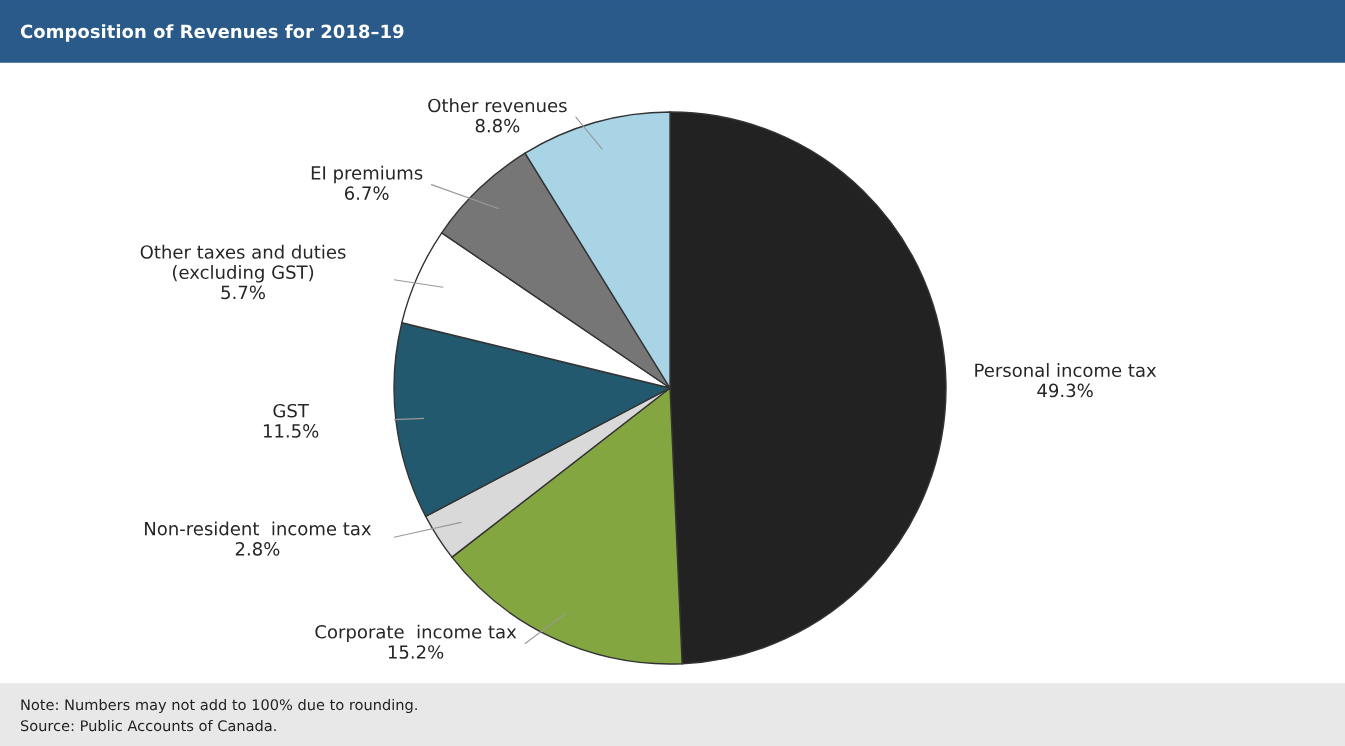 The image size is (1345, 746). What do you see at coordinates (291, 410) in the screenshot?
I see `slice-label: GST` at bounding box center [291, 410].